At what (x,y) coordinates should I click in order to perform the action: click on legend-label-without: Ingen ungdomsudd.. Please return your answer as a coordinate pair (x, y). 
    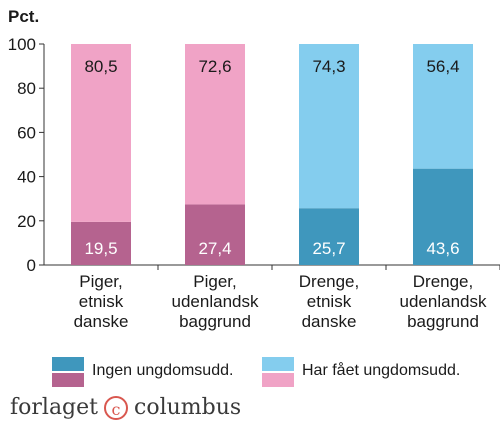
    Looking at the image, I should click on (163, 370).